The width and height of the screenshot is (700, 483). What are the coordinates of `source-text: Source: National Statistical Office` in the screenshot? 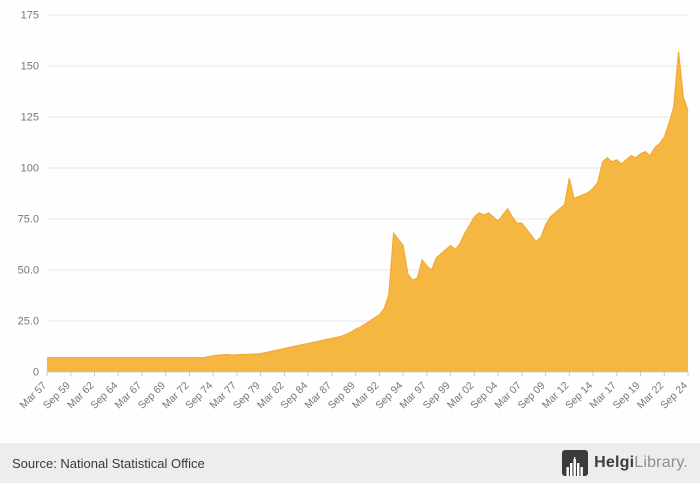 It's located at (108, 463).